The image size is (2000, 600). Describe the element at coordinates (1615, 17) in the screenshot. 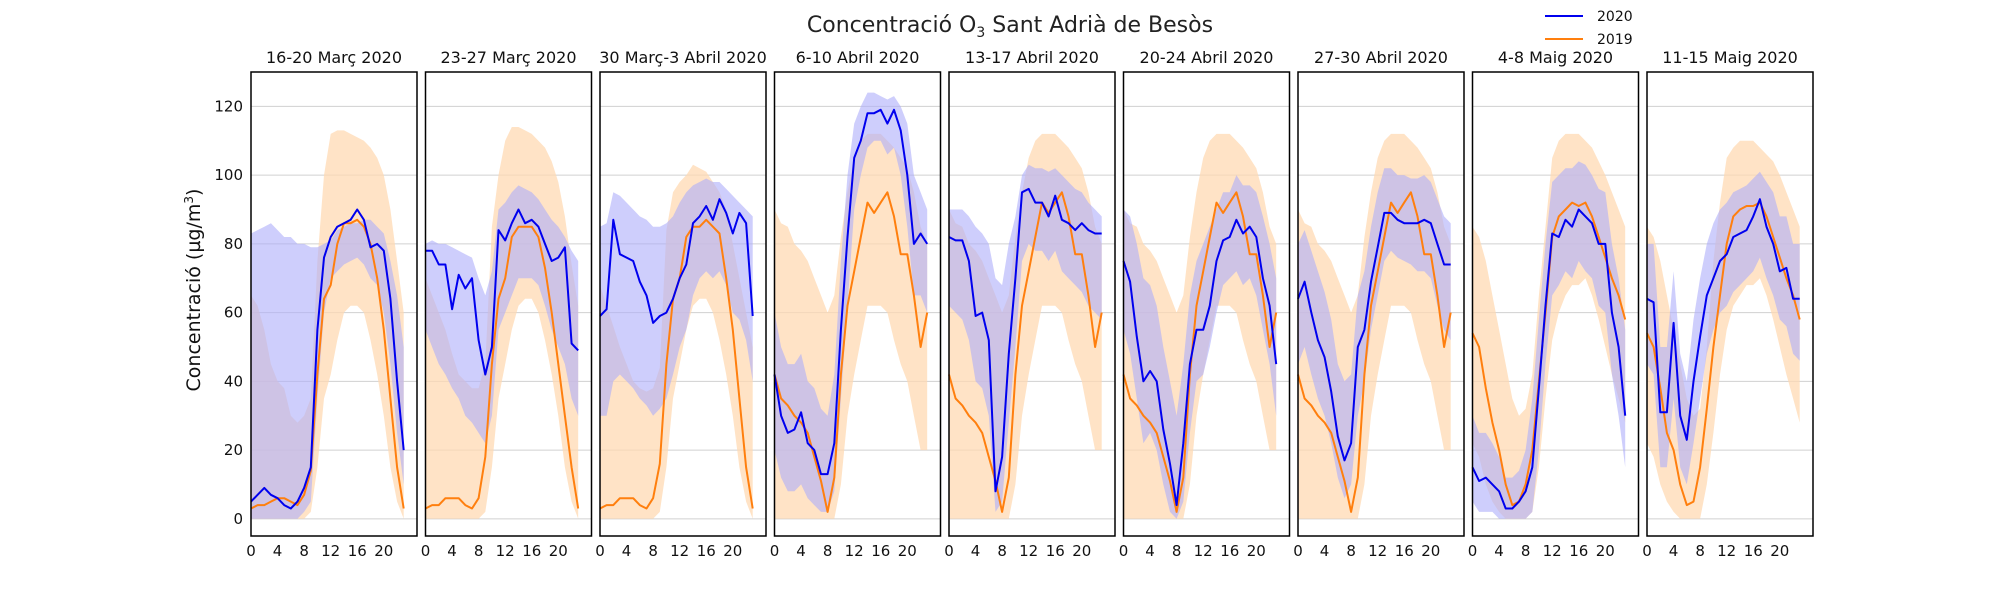

I see `legend-label-2020: 2020` at that location.